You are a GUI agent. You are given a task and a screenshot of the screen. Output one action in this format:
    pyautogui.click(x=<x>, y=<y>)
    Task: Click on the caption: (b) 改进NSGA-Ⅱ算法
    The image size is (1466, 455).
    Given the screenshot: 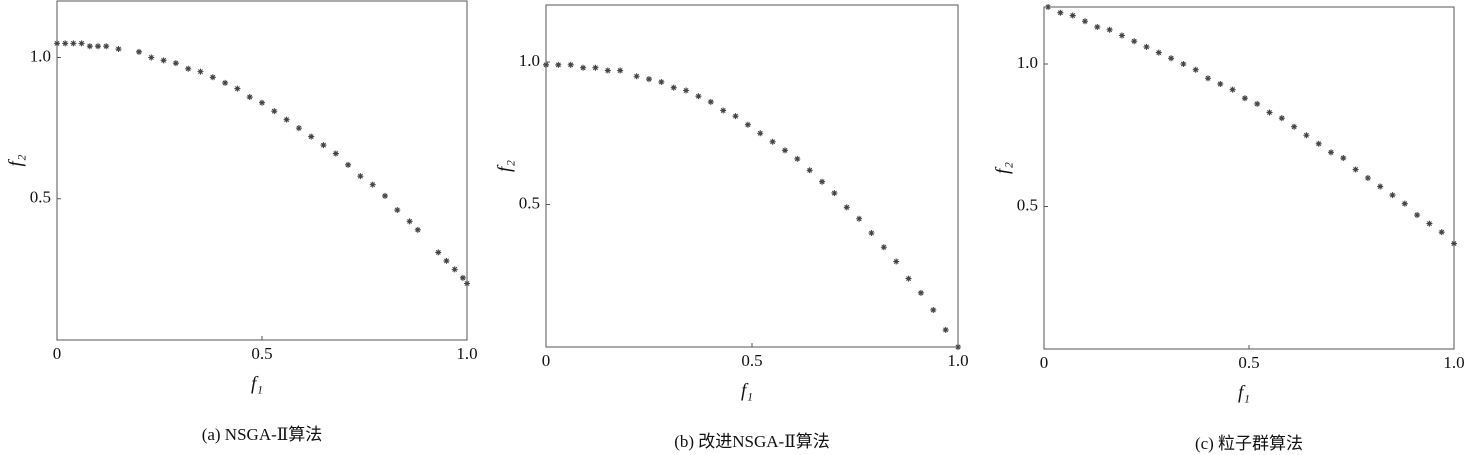 What is the action you would take?
    pyautogui.click(x=752, y=441)
    